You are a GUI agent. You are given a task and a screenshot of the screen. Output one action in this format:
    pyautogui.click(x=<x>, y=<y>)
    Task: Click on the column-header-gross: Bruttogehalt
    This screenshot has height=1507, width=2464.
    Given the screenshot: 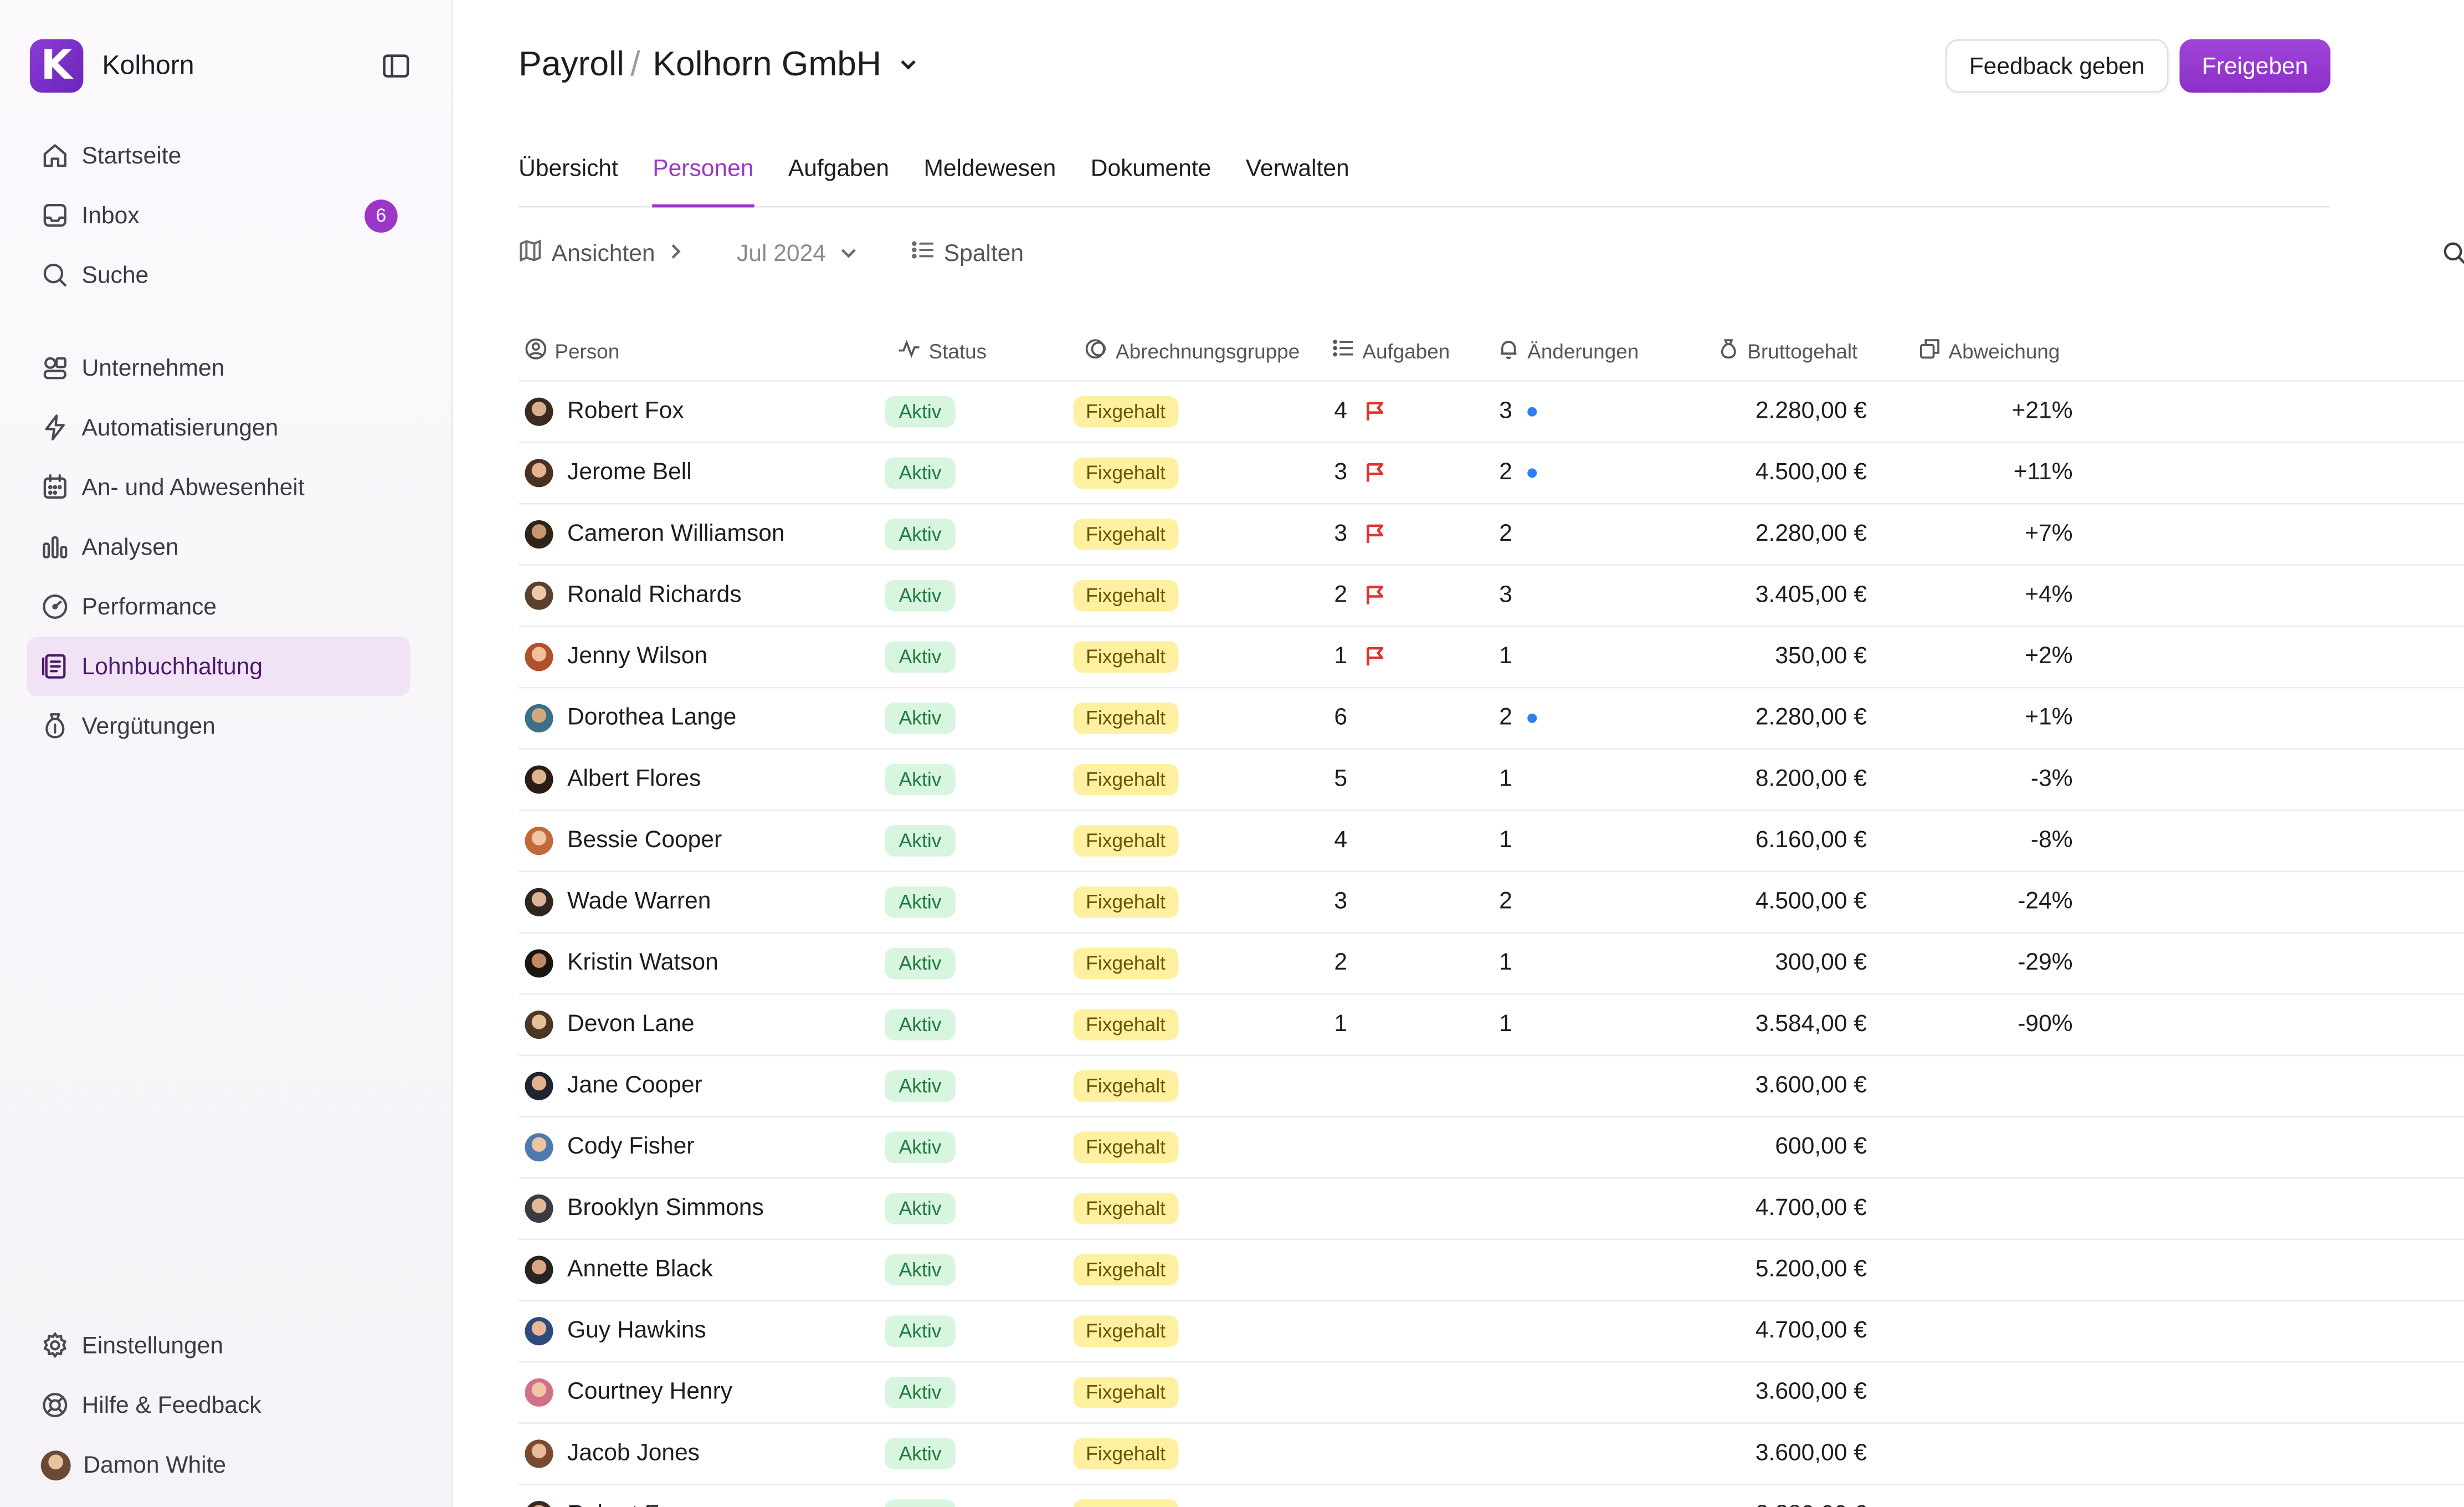 What is the action you would take?
    pyautogui.click(x=1787, y=350)
    